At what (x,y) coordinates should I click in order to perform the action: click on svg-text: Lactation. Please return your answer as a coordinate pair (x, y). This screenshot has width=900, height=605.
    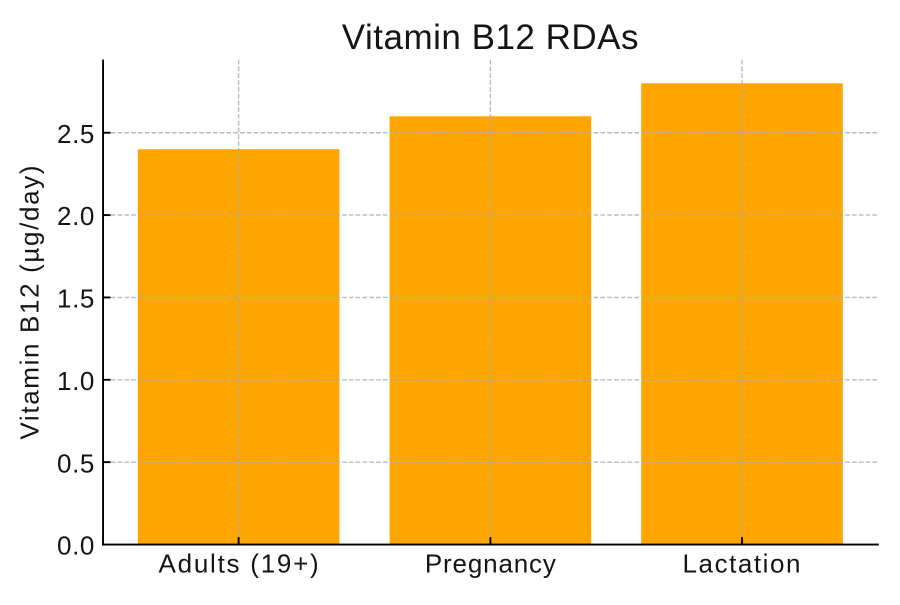
    Looking at the image, I should click on (742, 564).